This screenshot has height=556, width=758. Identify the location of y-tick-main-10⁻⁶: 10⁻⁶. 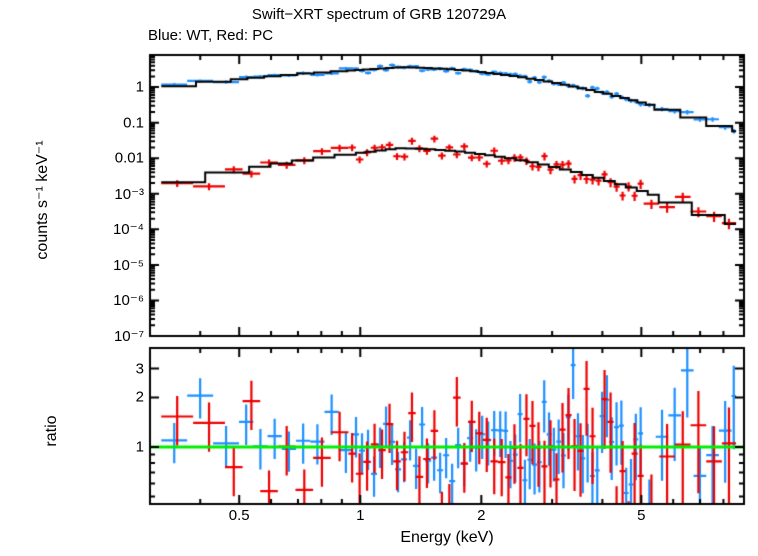
(128, 301).